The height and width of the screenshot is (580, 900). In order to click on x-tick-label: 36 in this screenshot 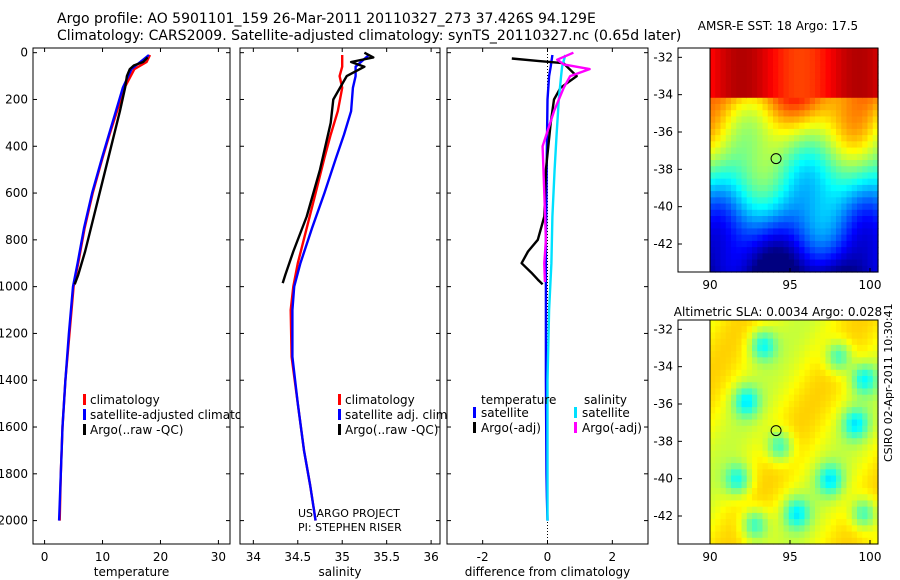, I will do `click(430, 557)`.